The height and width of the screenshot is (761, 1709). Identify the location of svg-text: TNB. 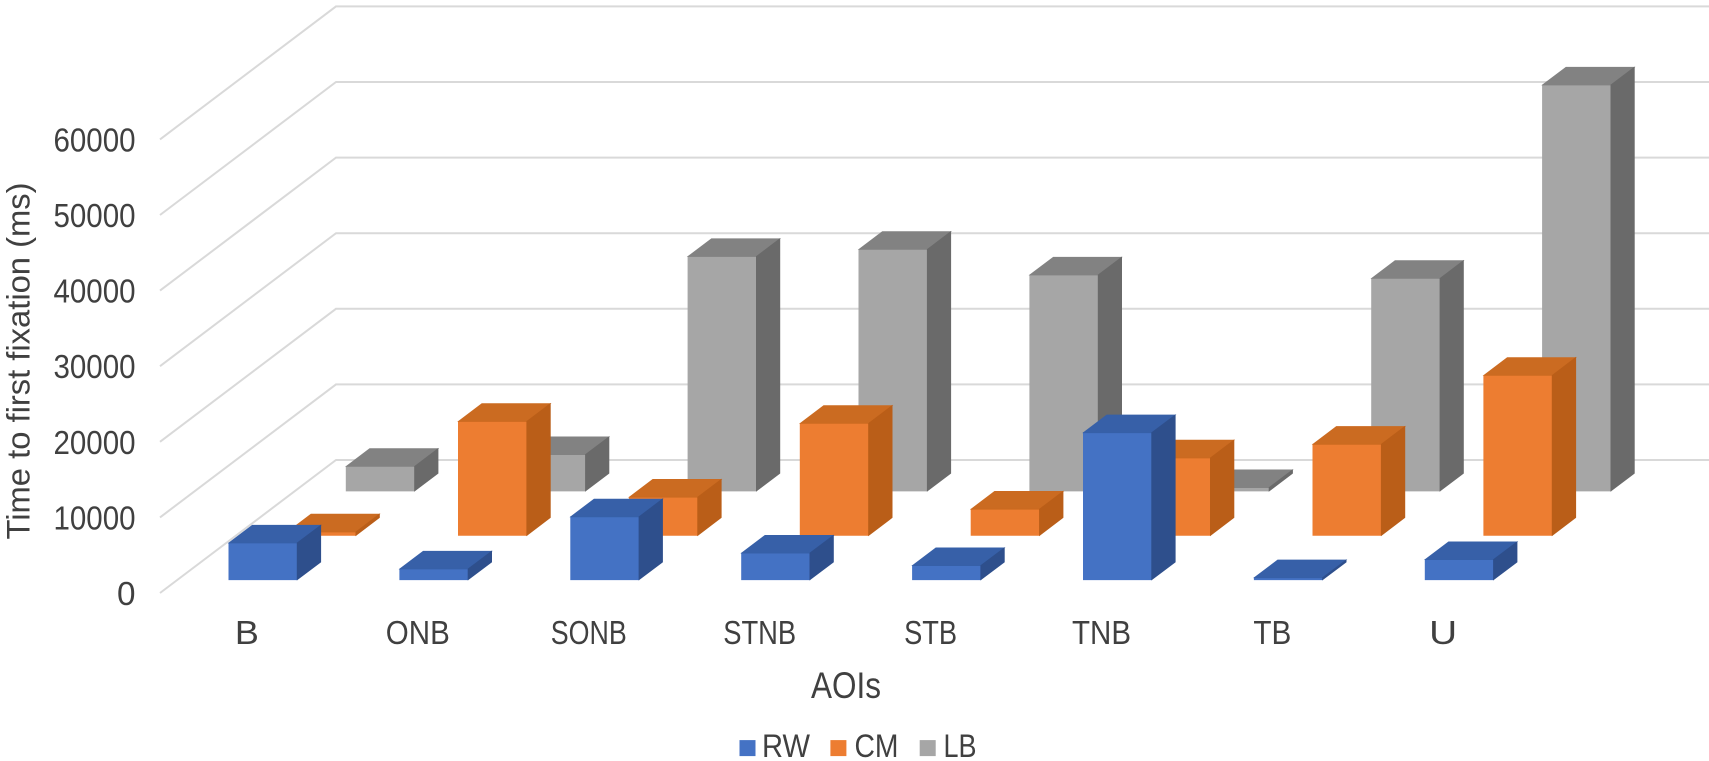
(1101, 633).